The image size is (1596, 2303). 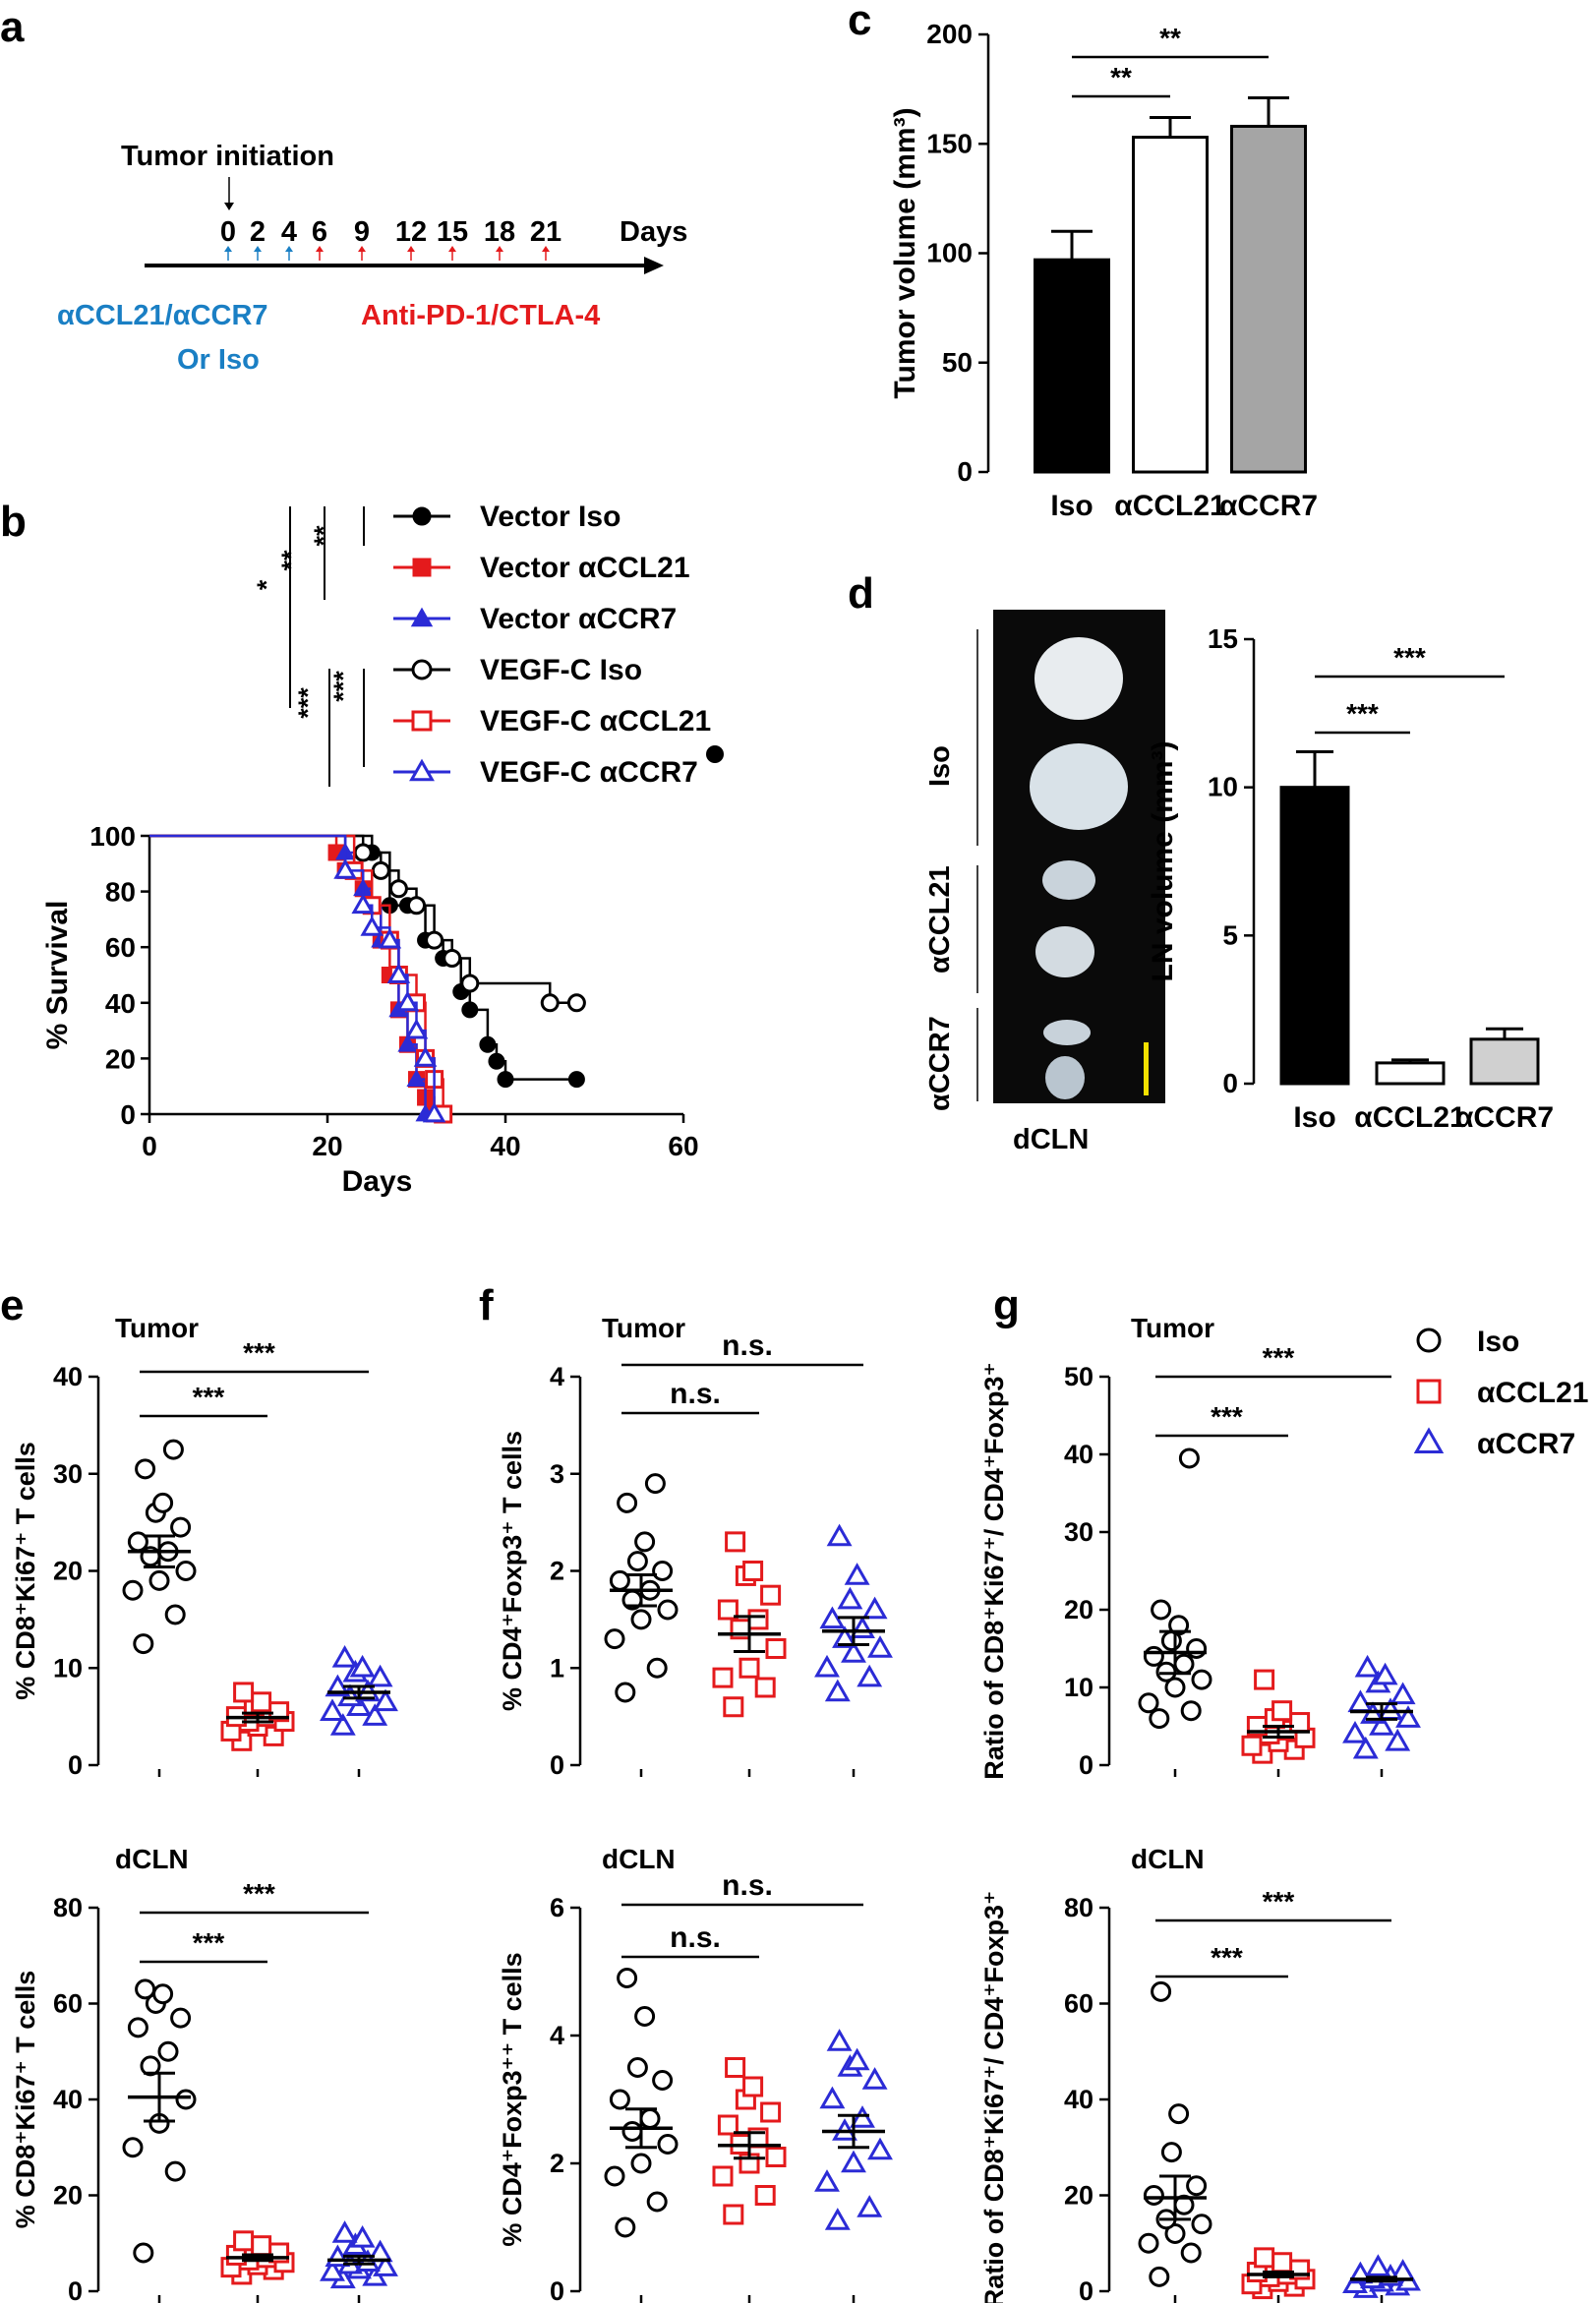 What do you see at coordinates (578, 619) in the screenshot?
I see `legend-label-2: Vector αCCR7` at bounding box center [578, 619].